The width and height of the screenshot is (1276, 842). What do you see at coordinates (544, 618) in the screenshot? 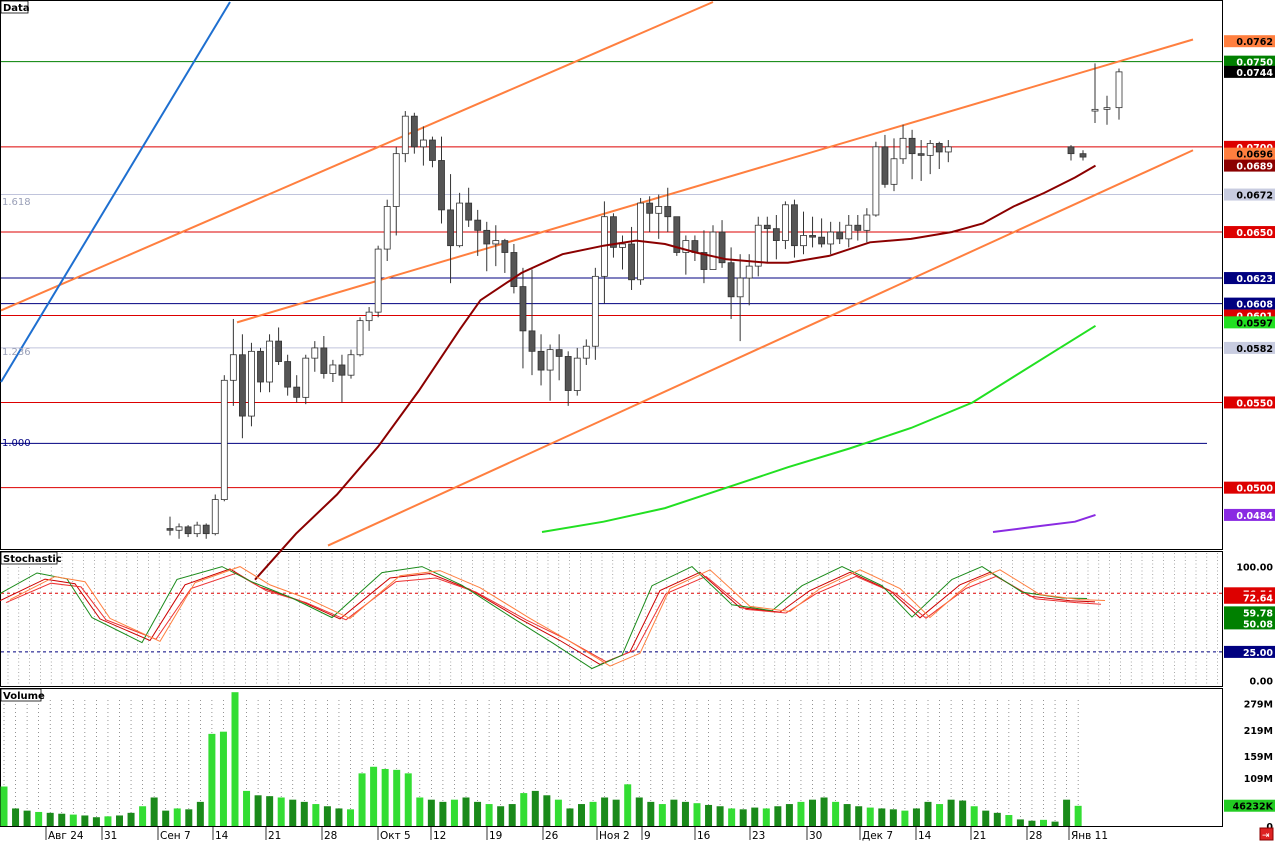
I see `stoch-line-k-green` at bounding box center [544, 618].